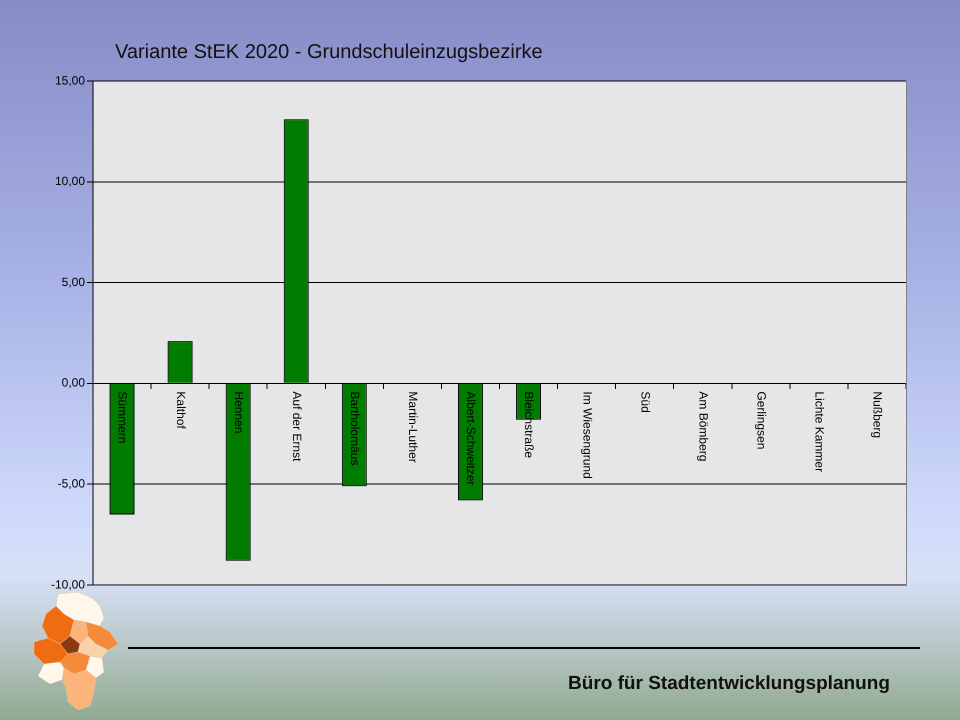  Describe the element at coordinates (329, 52) in the screenshot. I see `chart-title: Variante StEK 2020 - Grundschuleinzugsbezirke` at that location.